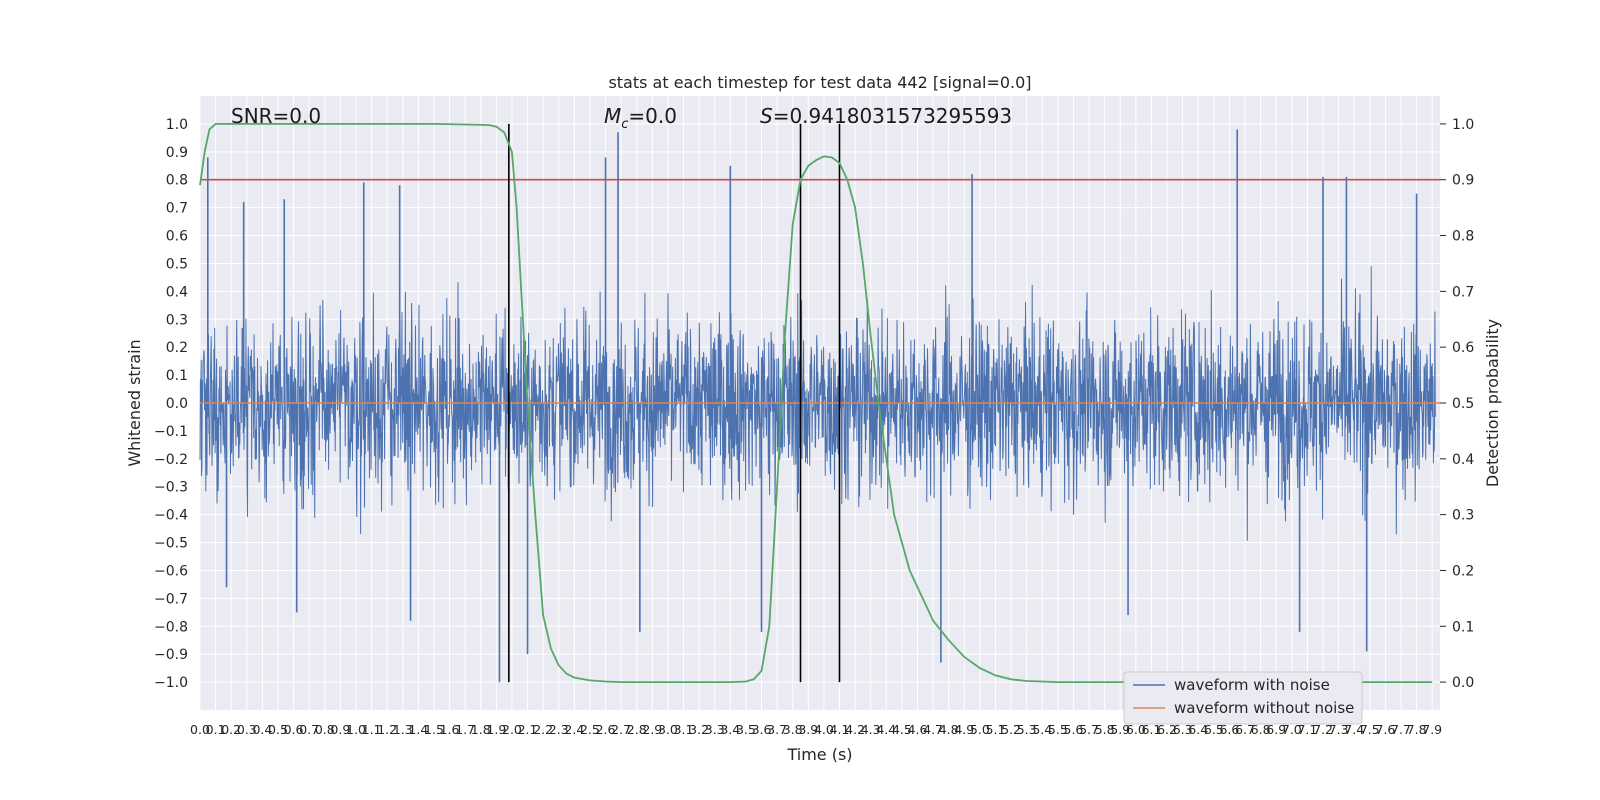 The width and height of the screenshot is (1600, 800). What do you see at coordinates (1307, 729) in the screenshot?
I see `x-tick-label: 7.1` at bounding box center [1307, 729].